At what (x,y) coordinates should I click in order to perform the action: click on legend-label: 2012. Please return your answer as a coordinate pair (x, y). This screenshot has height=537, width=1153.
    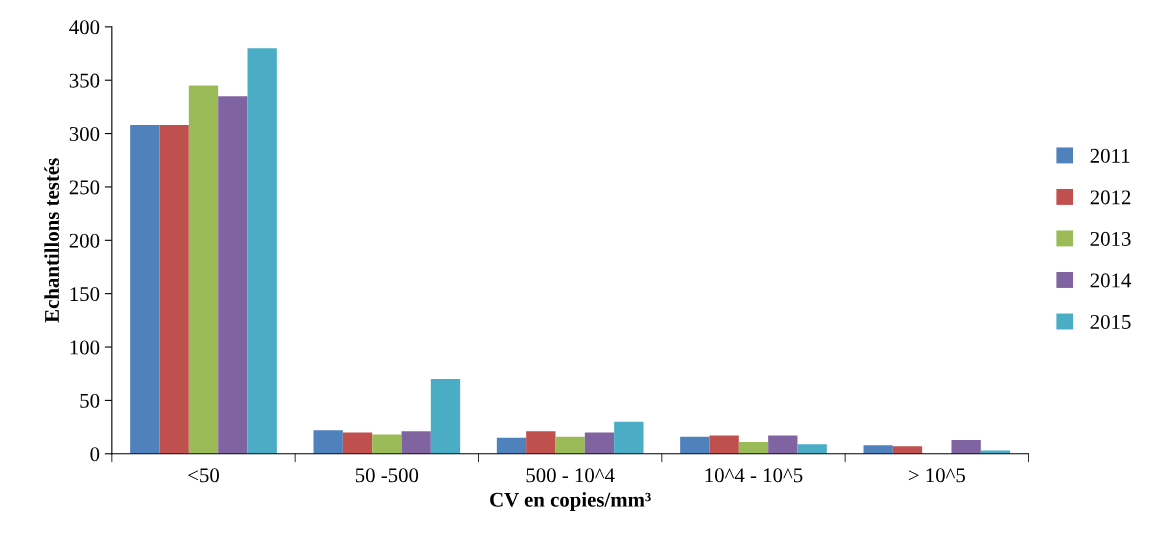
    Looking at the image, I should click on (1110, 197).